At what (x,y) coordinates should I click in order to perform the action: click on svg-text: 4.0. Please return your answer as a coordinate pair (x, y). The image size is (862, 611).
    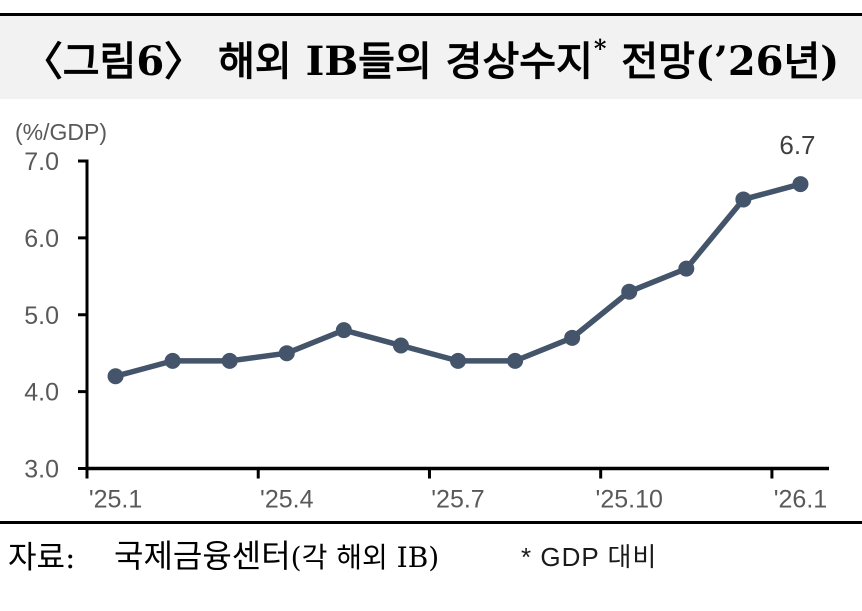
    Looking at the image, I should click on (41, 393).